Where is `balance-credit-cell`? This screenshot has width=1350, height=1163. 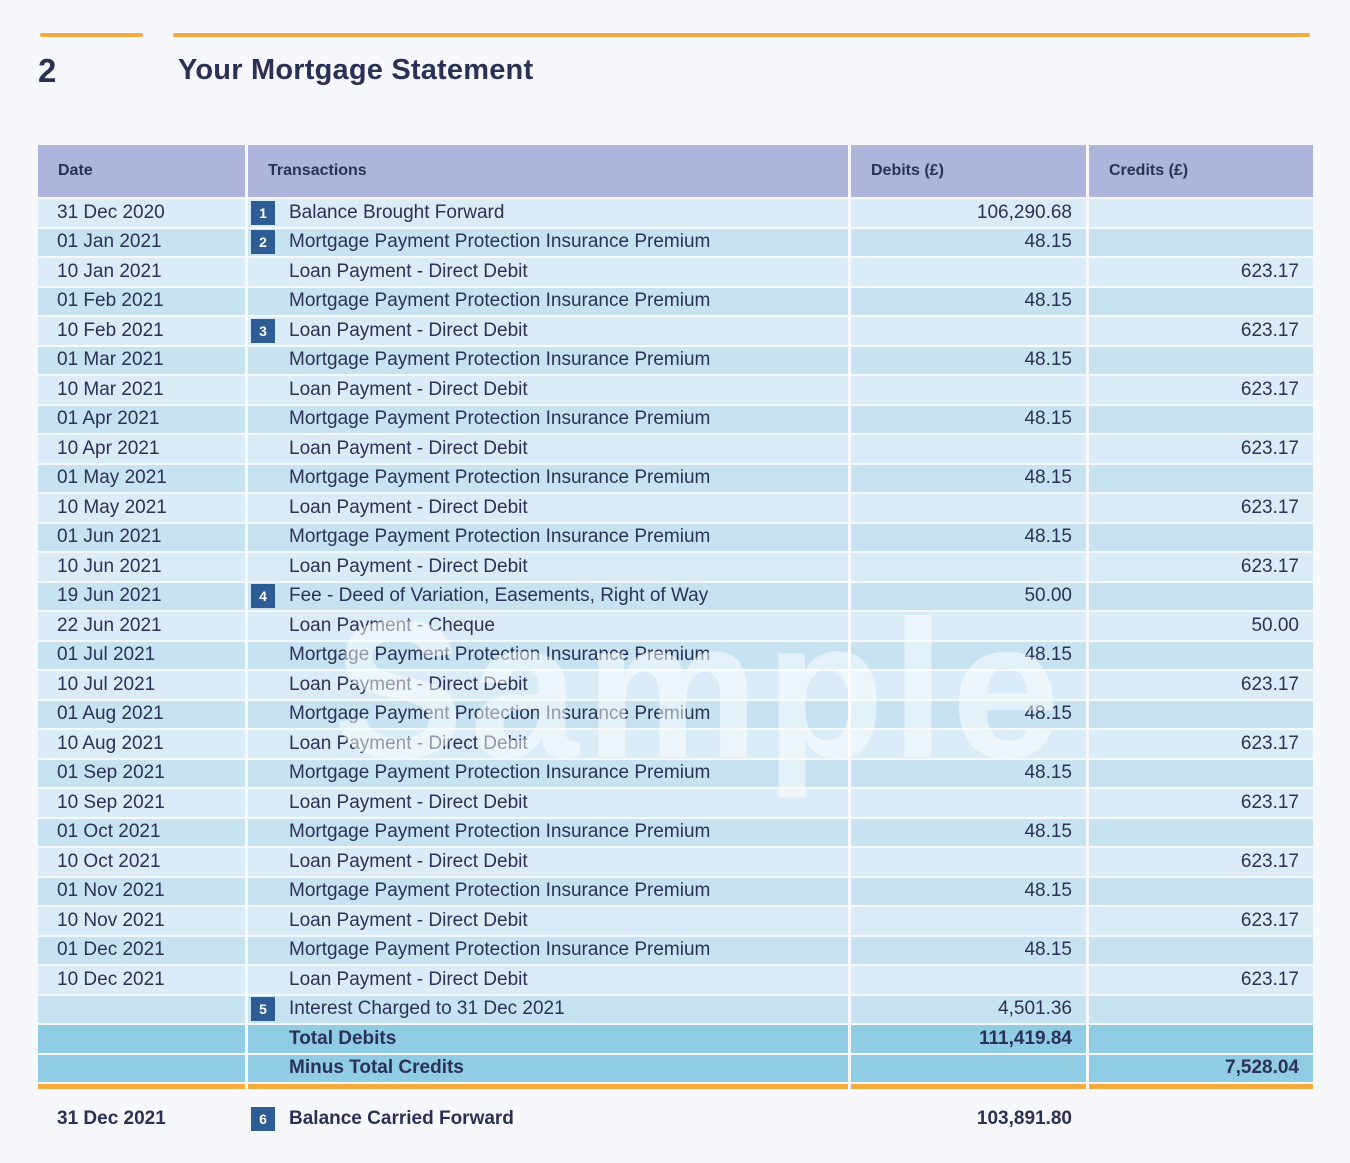 balance-credit-cell is located at coordinates (1201, 1119).